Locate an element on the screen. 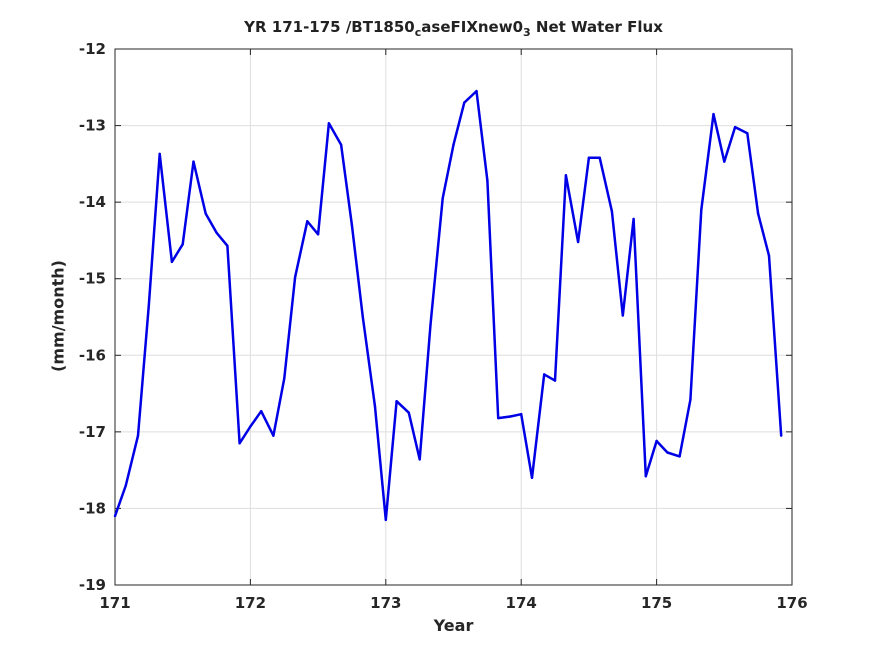 The height and width of the screenshot is (656, 875). x-tick-label: 173 is located at coordinates (385, 603).